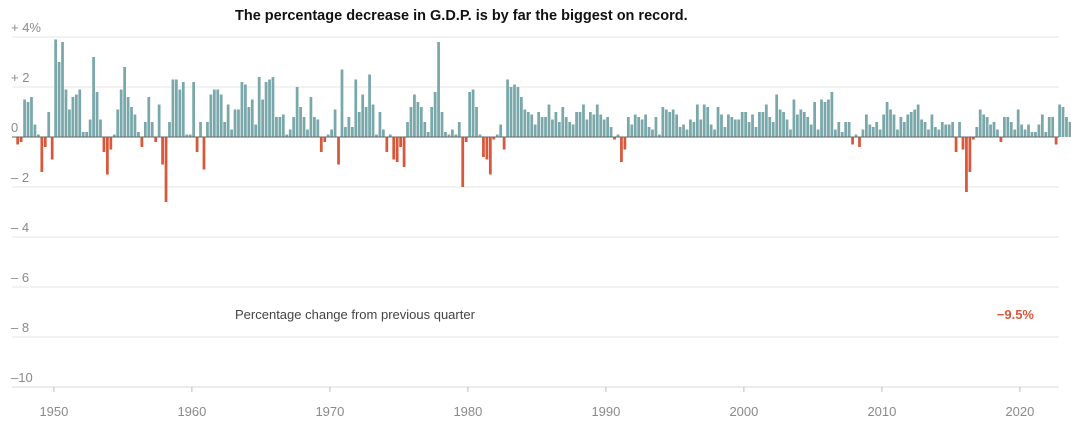  What do you see at coordinates (20, 77) in the screenshot?
I see `y-tick-label: + 2` at bounding box center [20, 77].